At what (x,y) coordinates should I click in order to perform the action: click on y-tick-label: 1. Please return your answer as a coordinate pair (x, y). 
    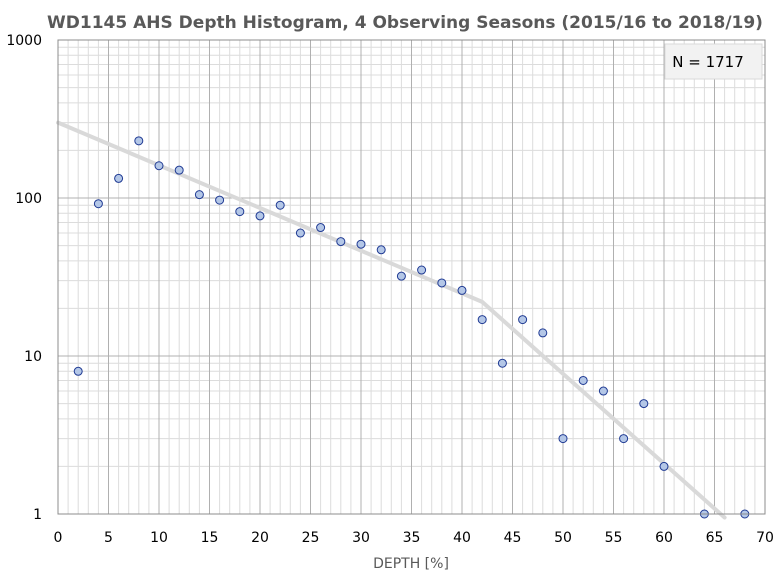
    Looking at the image, I should click on (37, 515).